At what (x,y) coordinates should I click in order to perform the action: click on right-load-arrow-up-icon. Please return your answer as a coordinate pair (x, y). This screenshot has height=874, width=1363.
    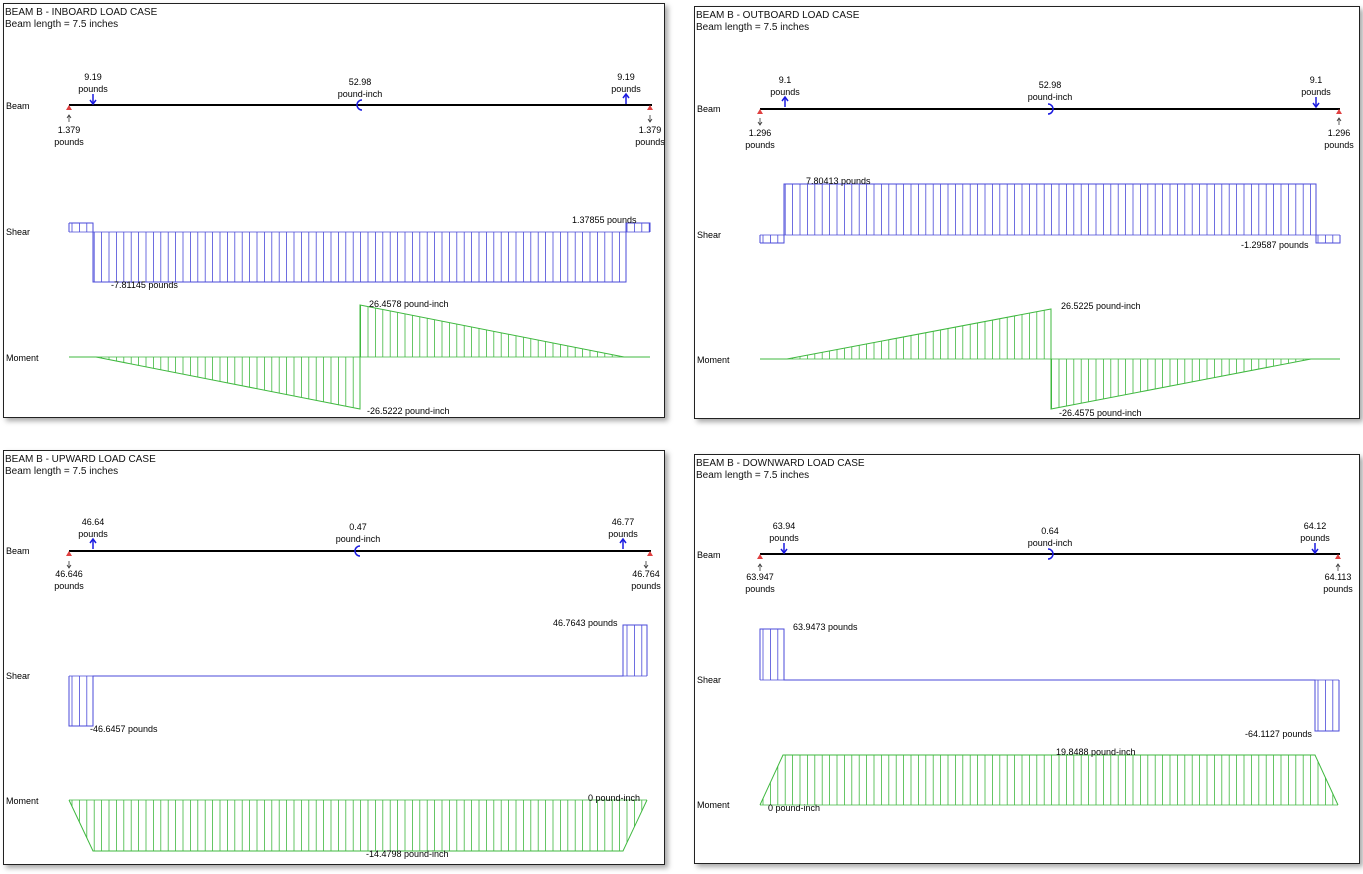
    Looking at the image, I should click on (626, 98).